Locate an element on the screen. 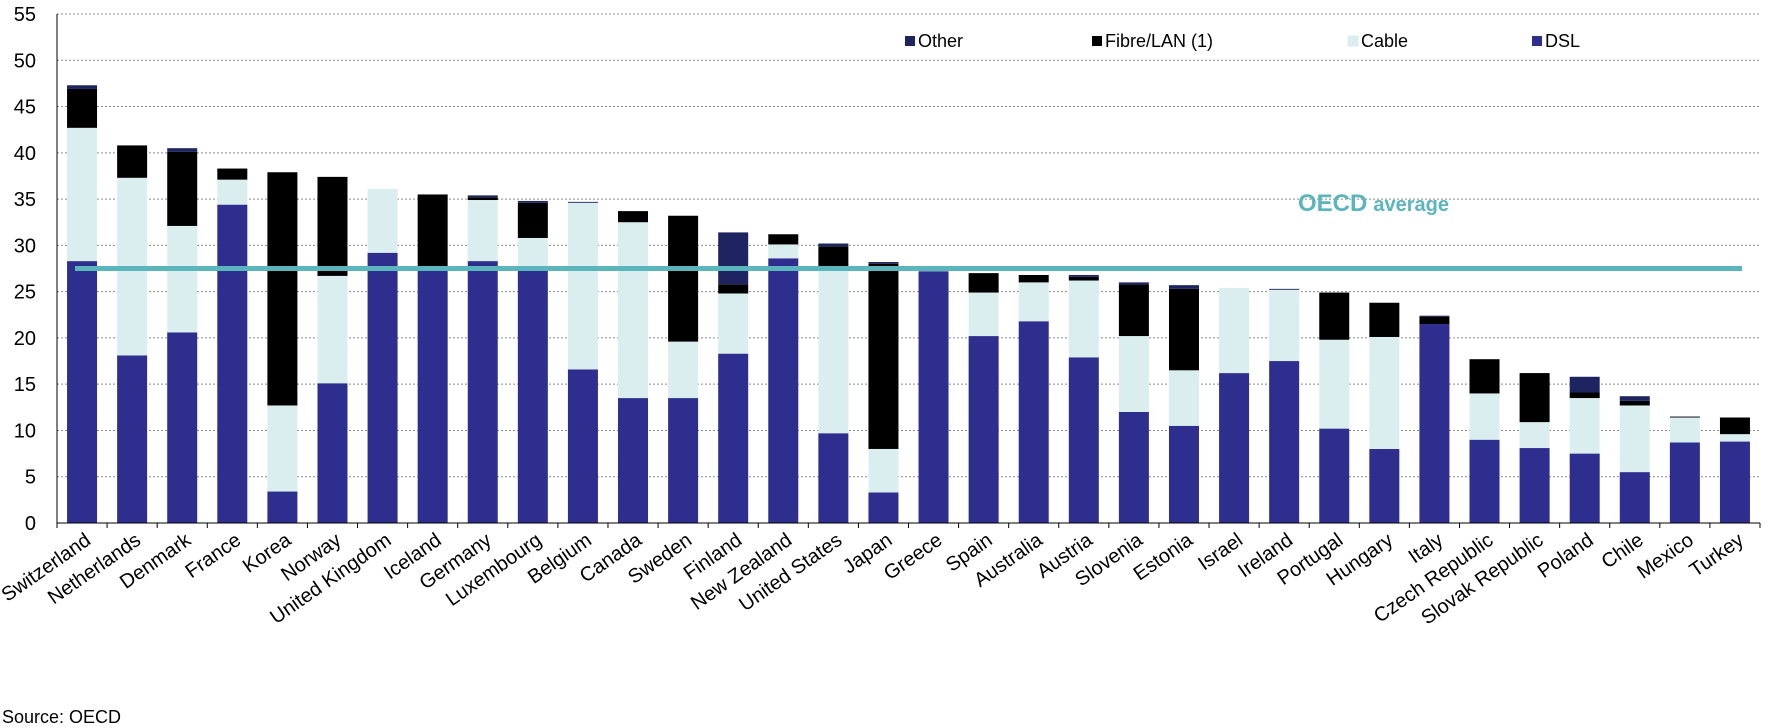  x-tick-label: Mexico is located at coordinates (1665, 556).